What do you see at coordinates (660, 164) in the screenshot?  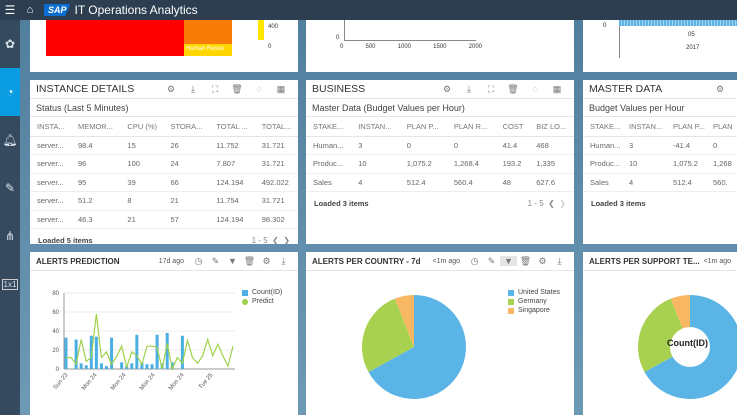 I see `table-row: Produc... 10 1,075.2 1,268` at bounding box center [660, 164].